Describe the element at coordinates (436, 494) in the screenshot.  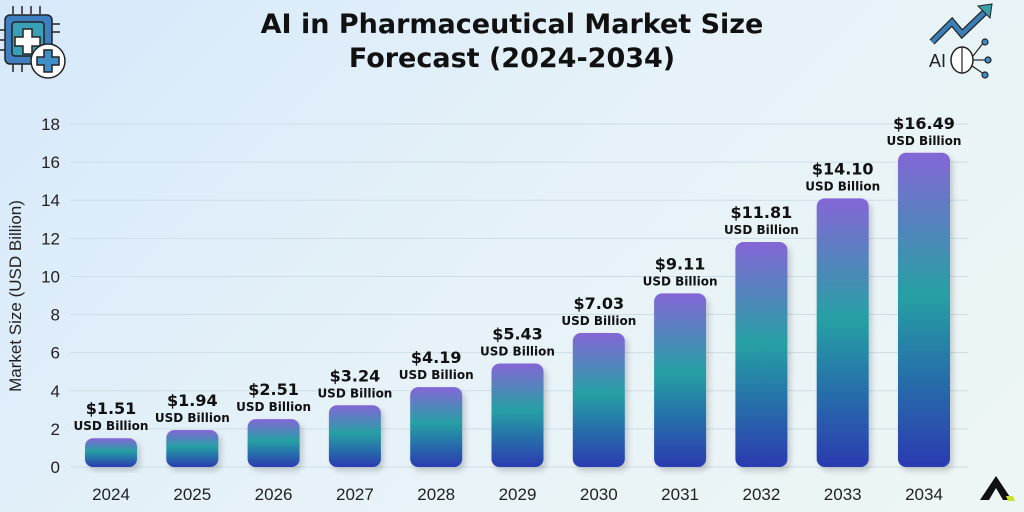
I see `x-tick-label: 2028` at that location.